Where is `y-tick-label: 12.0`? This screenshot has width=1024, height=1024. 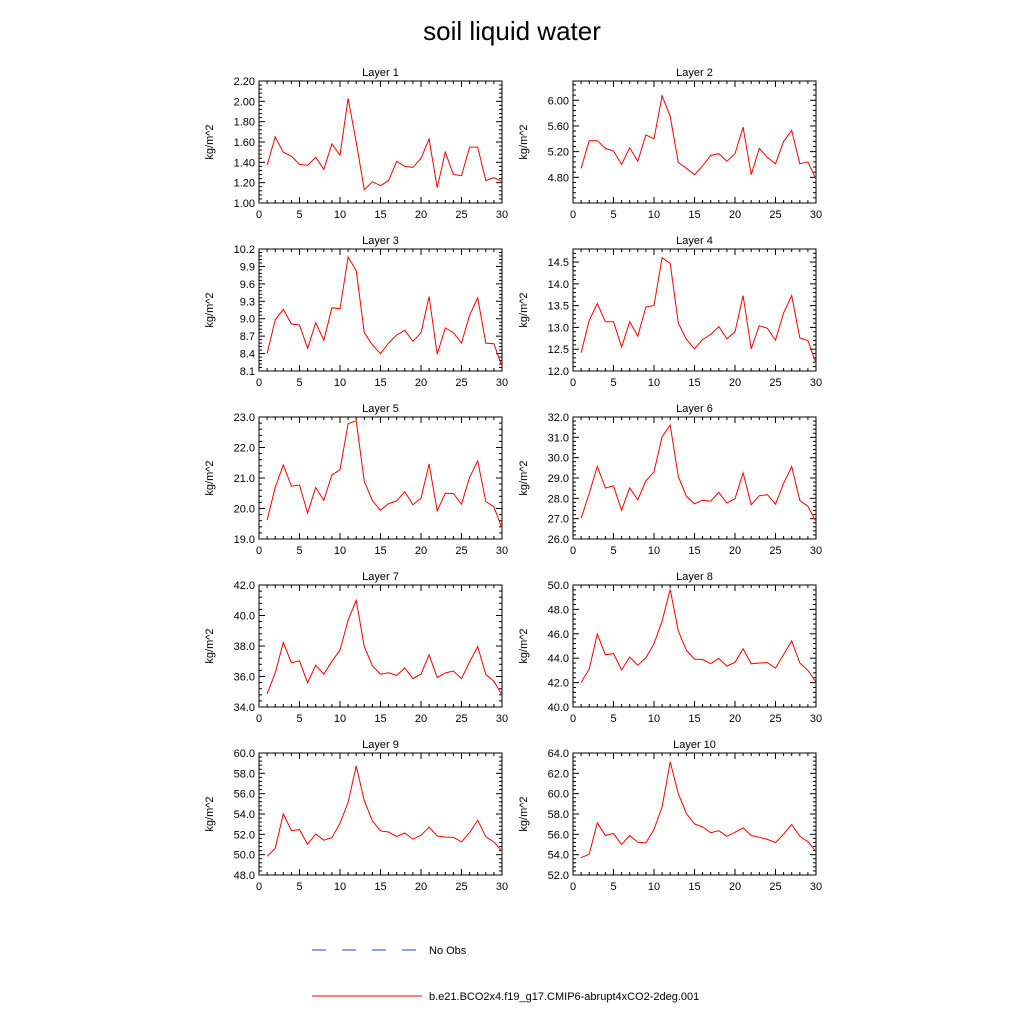 y-tick-label: 12.0 is located at coordinates (558, 372).